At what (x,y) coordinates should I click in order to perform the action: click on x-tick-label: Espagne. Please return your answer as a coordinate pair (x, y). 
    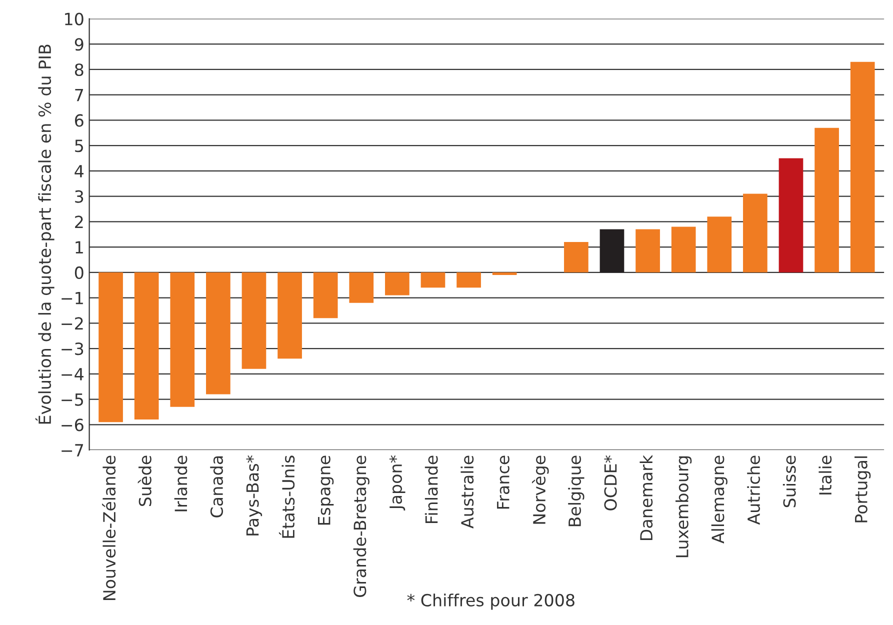
    Looking at the image, I should click on (326, 490).